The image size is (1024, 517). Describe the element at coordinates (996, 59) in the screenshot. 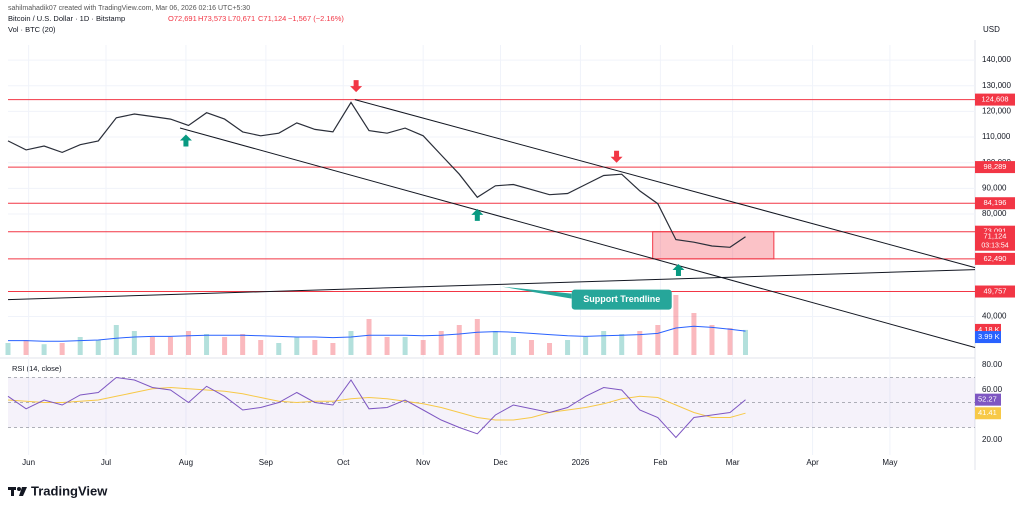

I see `y-tick-label: 140,000` at that location.